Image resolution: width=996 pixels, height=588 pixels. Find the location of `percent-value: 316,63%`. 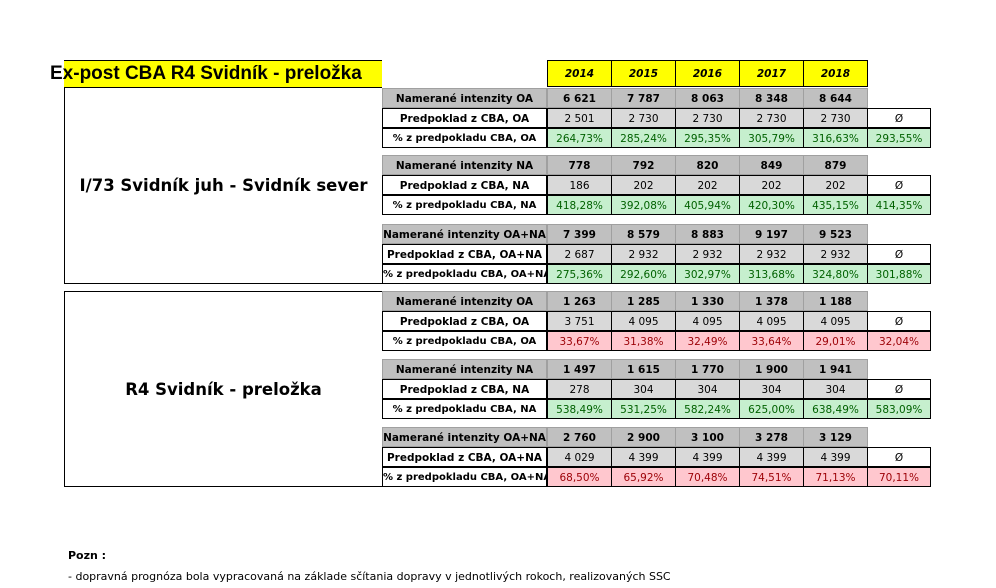

percent-value: 316,63% is located at coordinates (835, 138).